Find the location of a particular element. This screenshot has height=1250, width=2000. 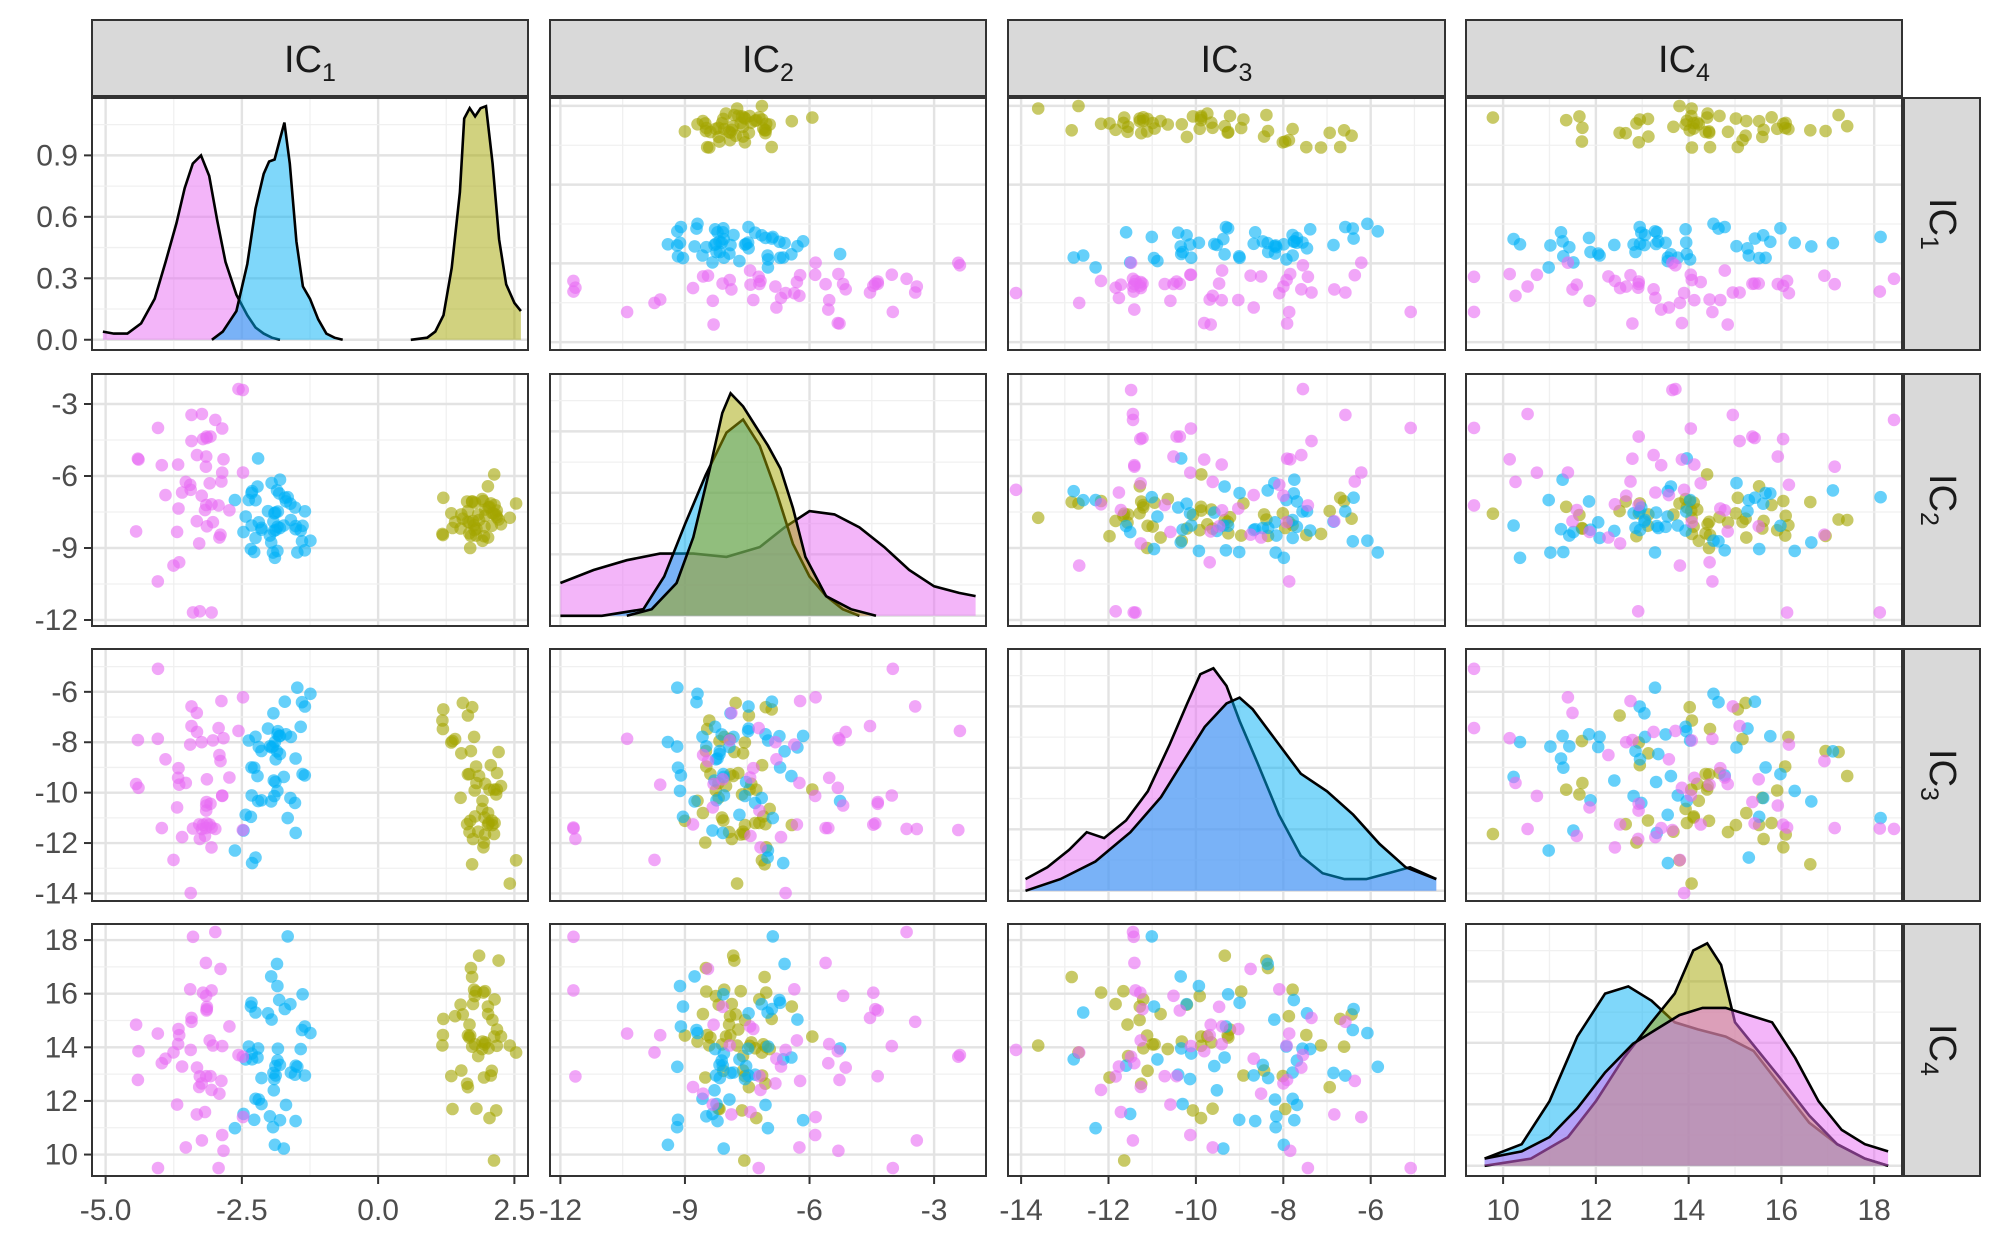

x-tick-label: -3 is located at coordinates (934, 1210).